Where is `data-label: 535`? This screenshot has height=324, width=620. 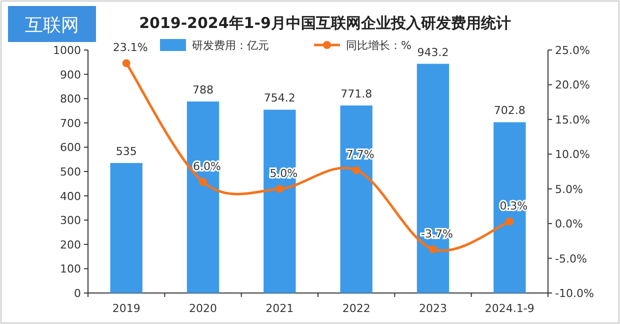
data-label: 535 is located at coordinates (126, 151).